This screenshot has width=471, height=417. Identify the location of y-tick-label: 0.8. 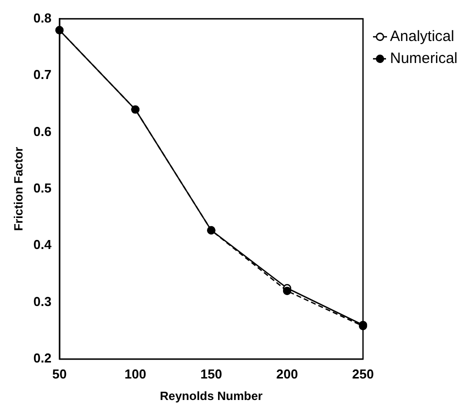
(42, 18).